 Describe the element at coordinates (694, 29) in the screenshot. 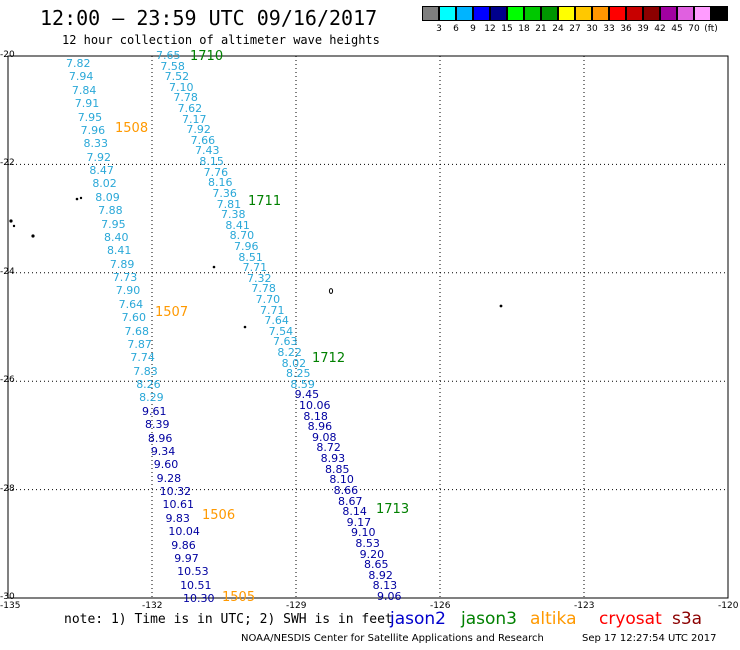

I see `color-tick-label: 70` at that location.